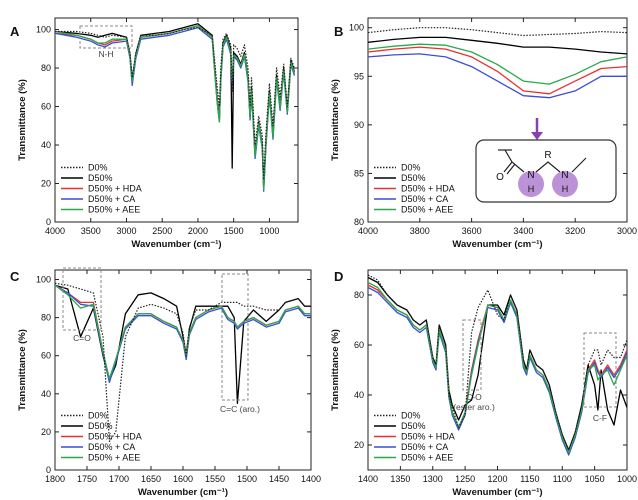 The width and height of the screenshot is (638, 500). Describe the element at coordinates (162, 231) in the screenshot. I see `x-tick-label: 2500` at that location.